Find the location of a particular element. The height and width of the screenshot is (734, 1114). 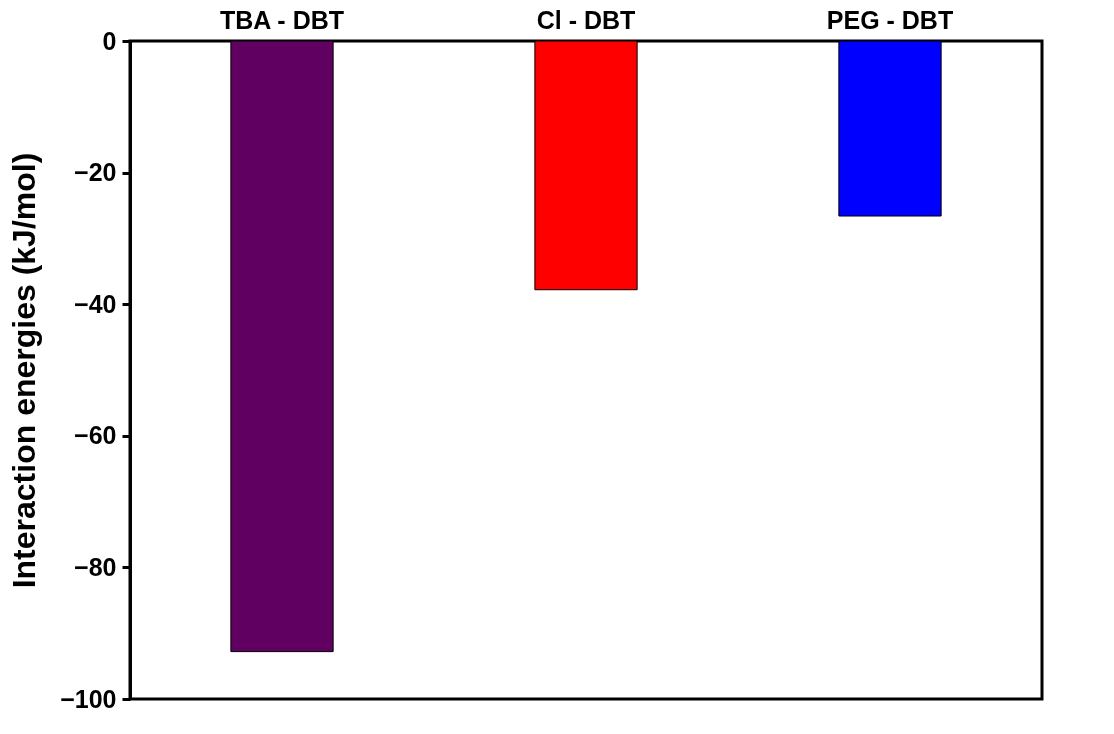

x-tick-label: TBA - DBT is located at coordinates (282, 19).